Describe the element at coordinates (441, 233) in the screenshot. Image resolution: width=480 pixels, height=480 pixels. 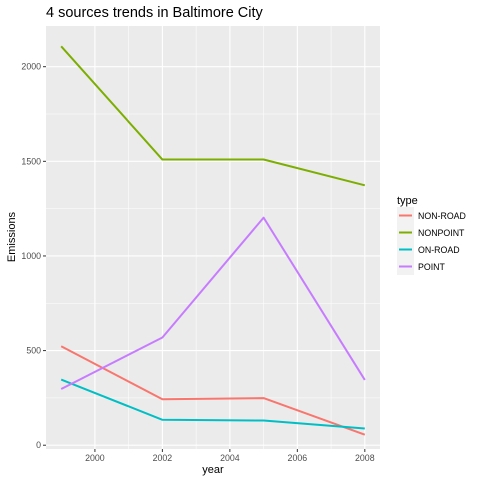
I see `legend-label-nonpoint: NONPOINT` at that location.